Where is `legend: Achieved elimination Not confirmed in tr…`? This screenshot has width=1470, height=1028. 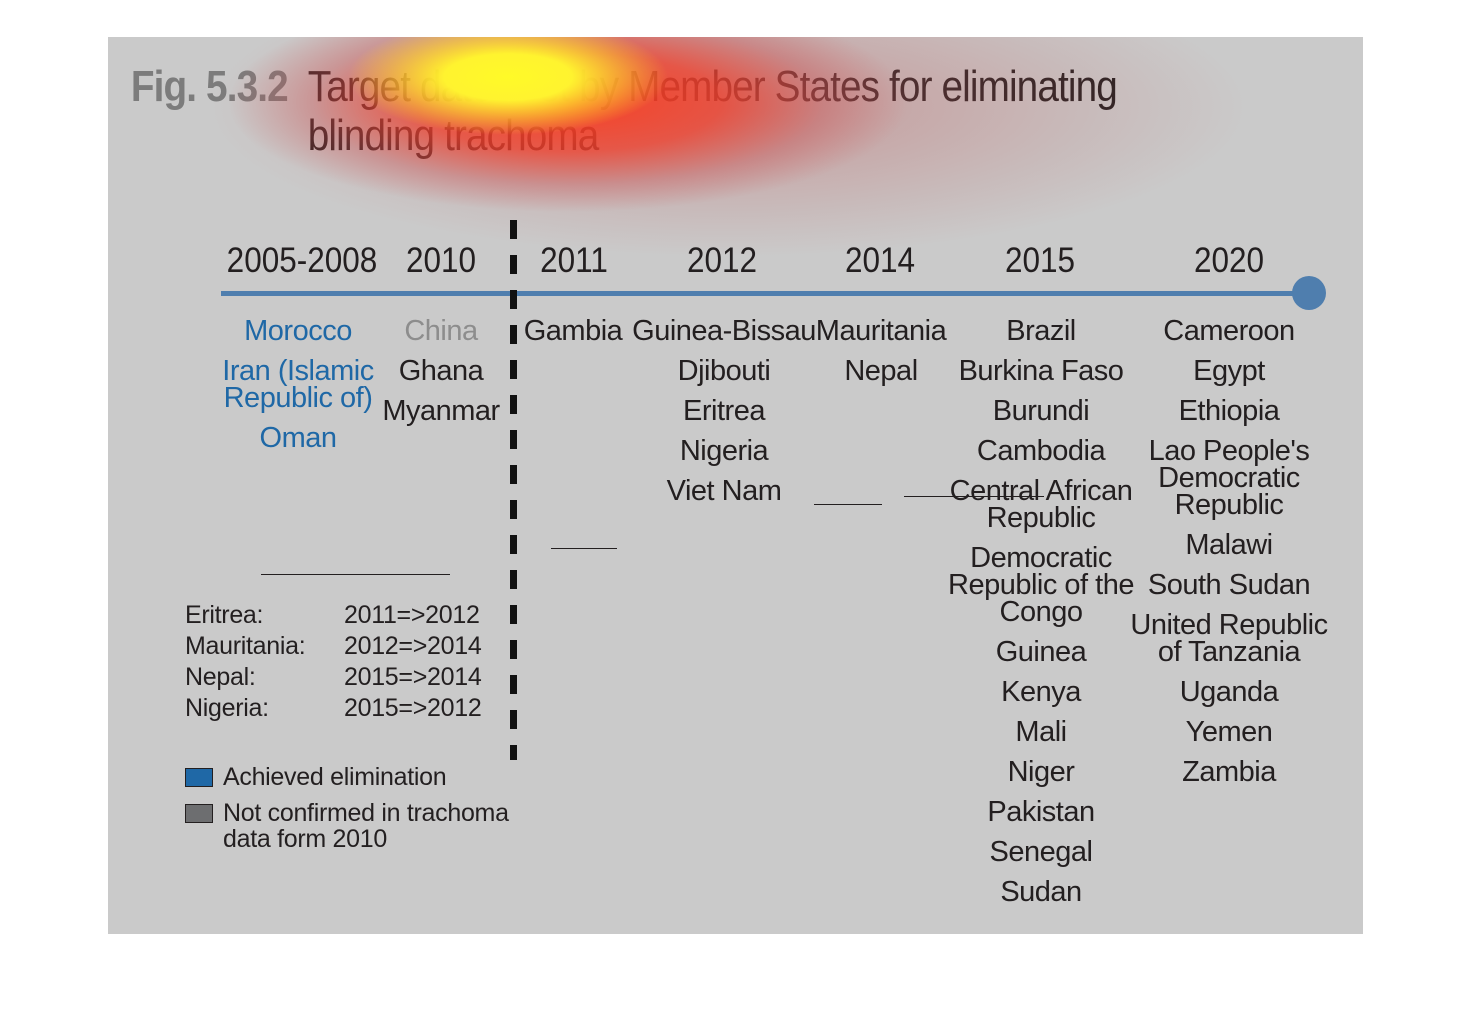
legend: Achieved elimination Not confirmed in tr… is located at coordinates (347, 813).